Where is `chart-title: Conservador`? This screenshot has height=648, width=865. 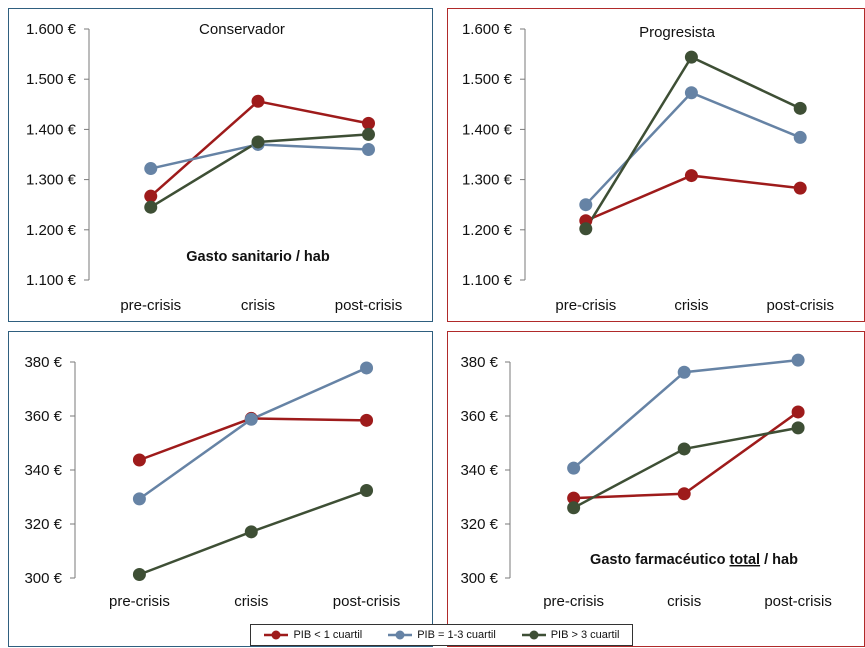
chart-title: Conservador is located at coordinates (242, 29).